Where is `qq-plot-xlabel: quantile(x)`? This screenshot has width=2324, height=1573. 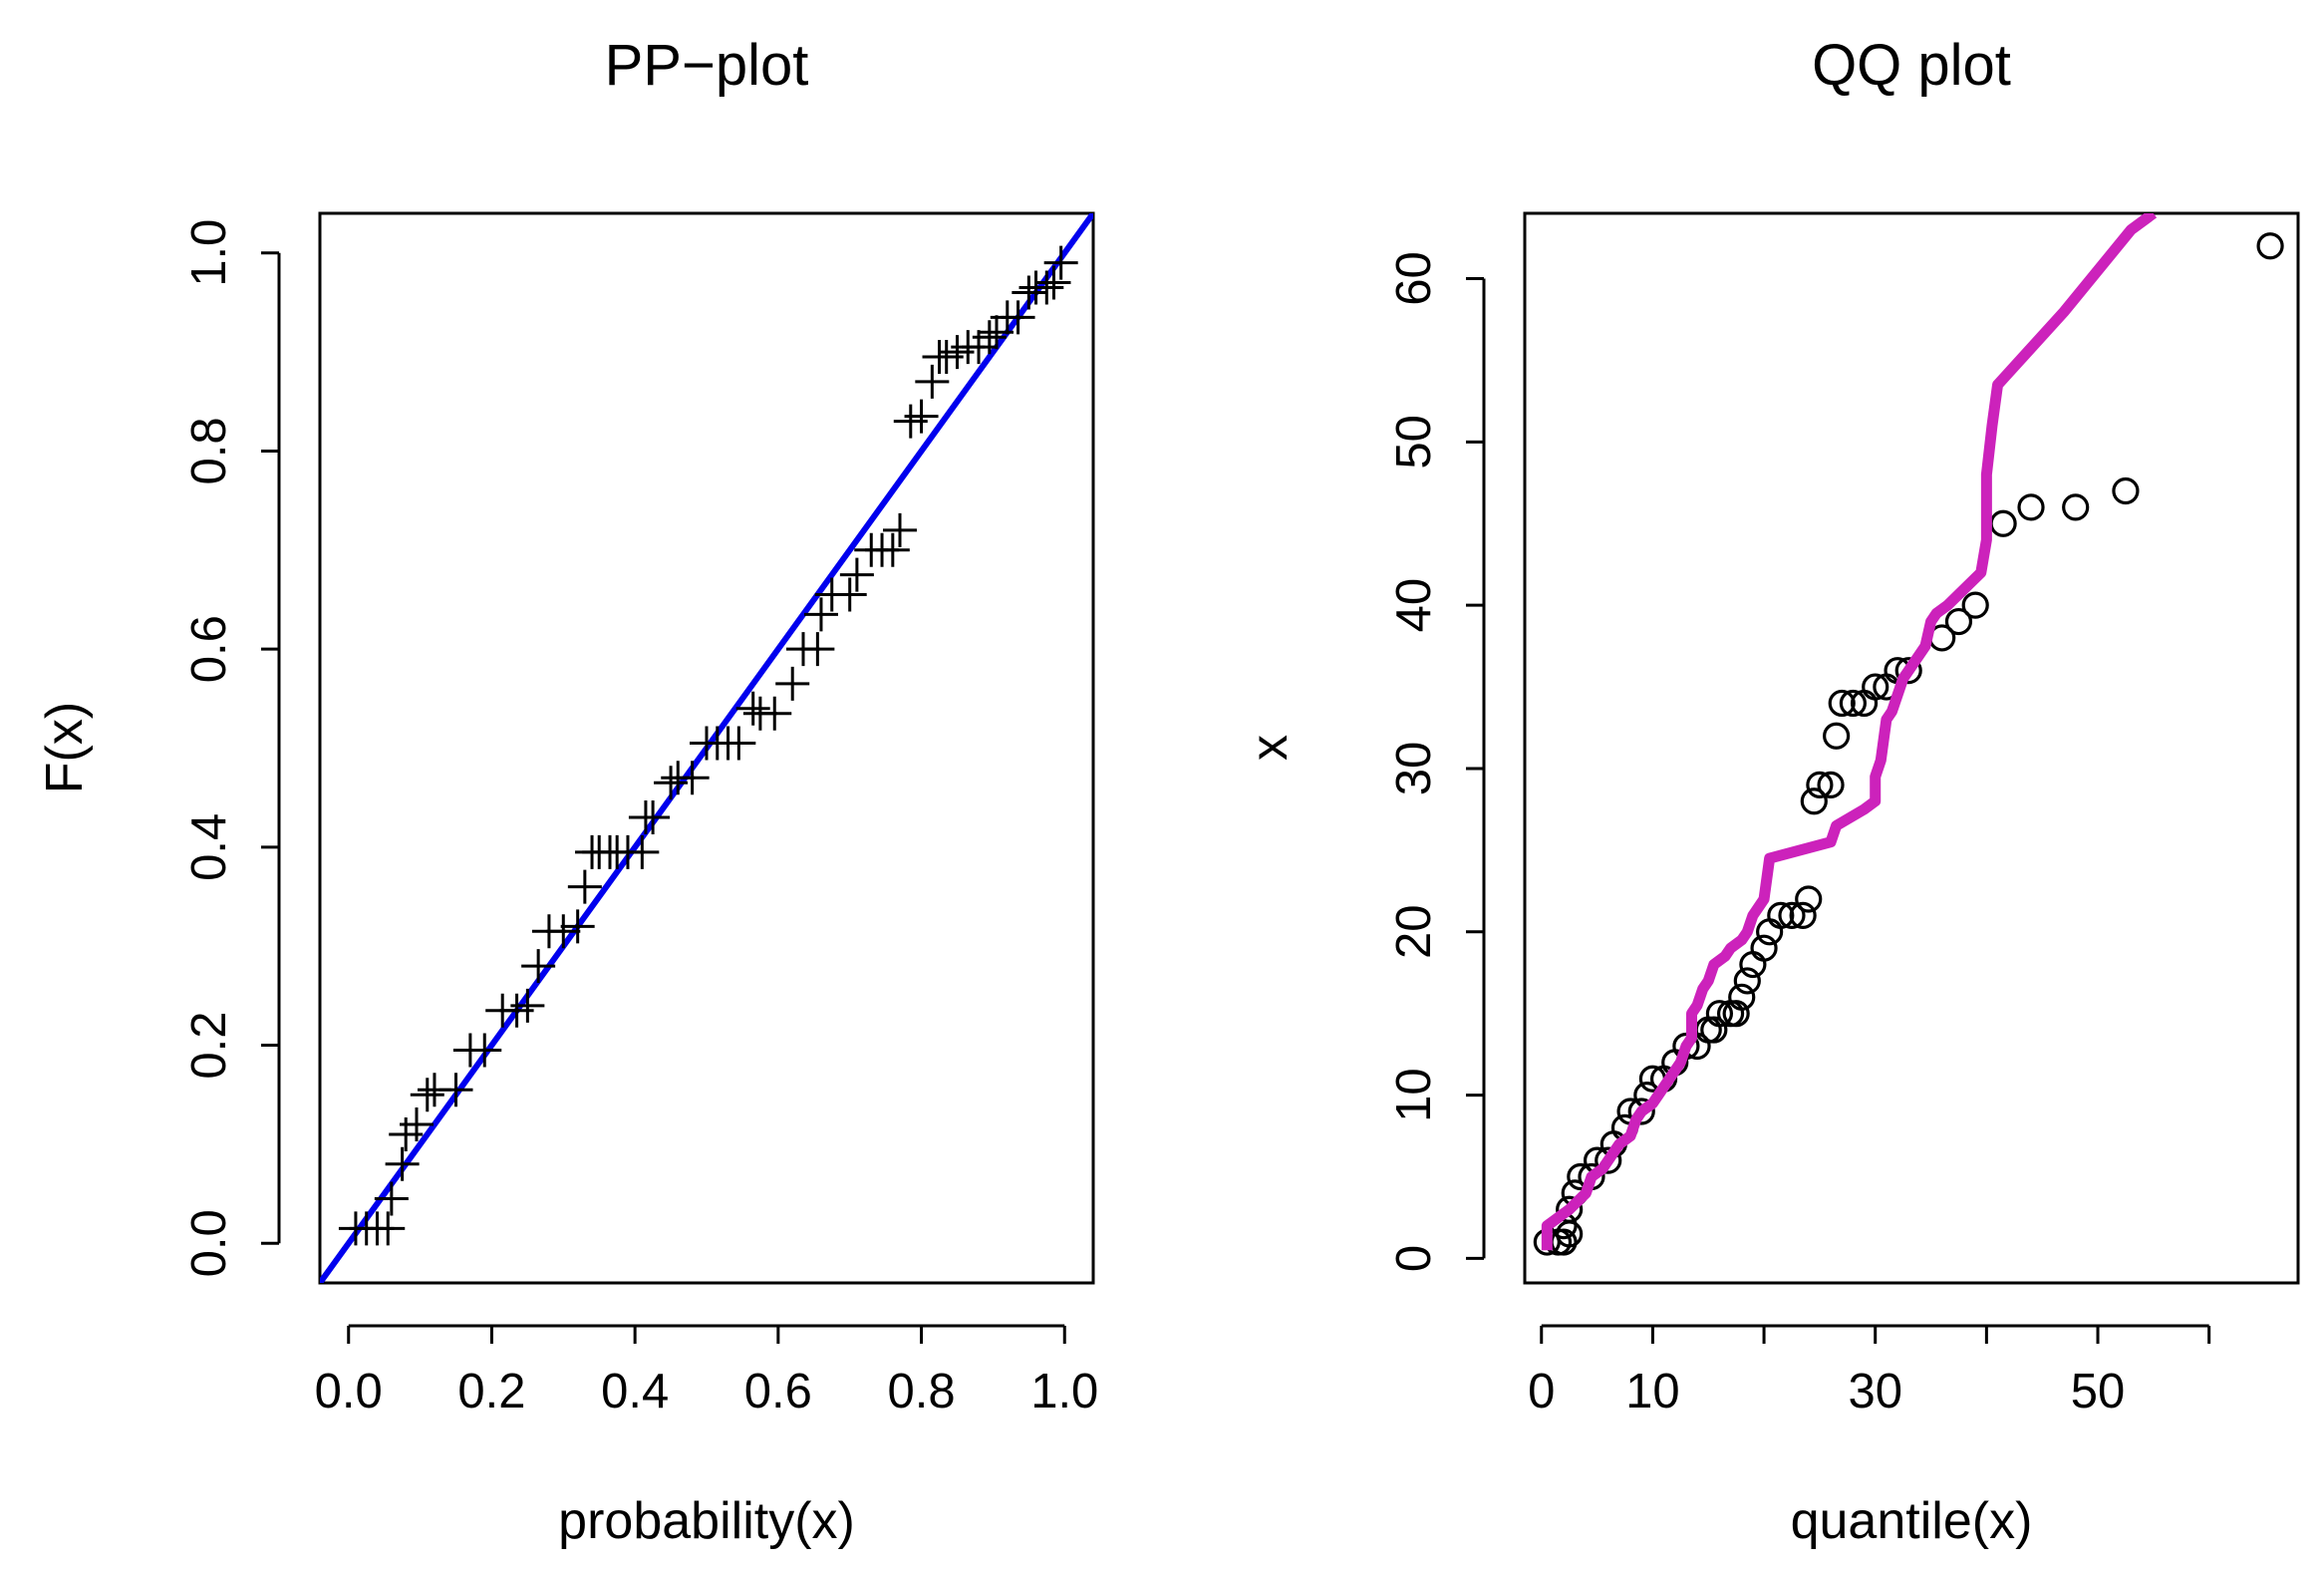
qq-plot-xlabel: quantile(x) is located at coordinates (1912, 1521).